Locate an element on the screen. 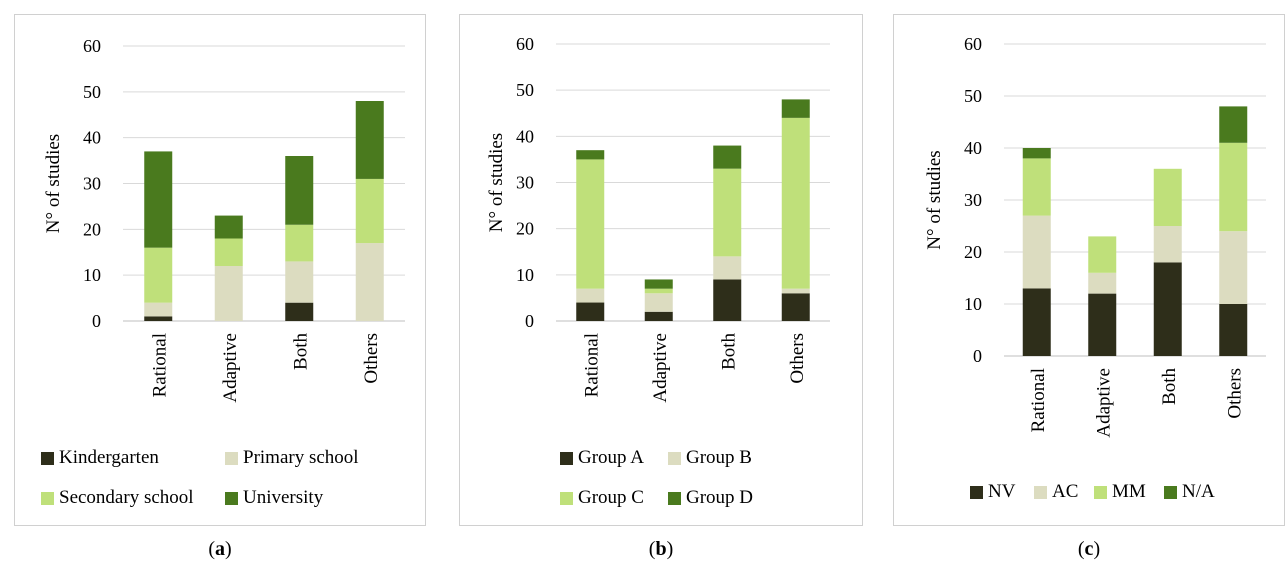 Image resolution: width=1287 pixels, height=567 pixels. legend-item-mm: MM is located at coordinates (1120, 492).